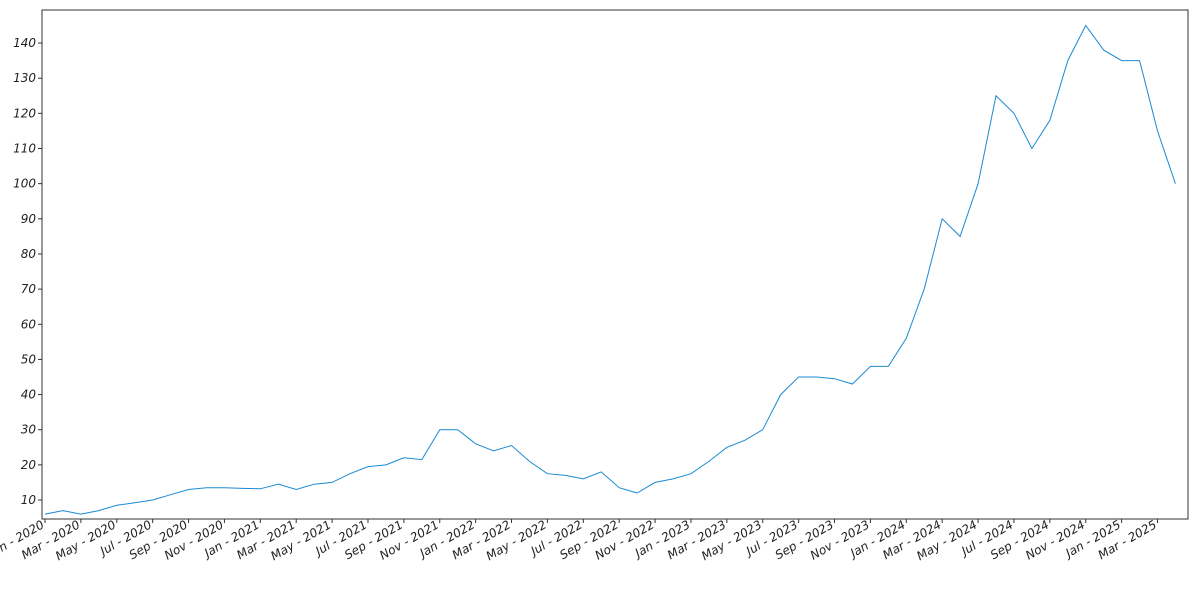 The image size is (1200, 600). Describe the element at coordinates (29, 324) in the screenshot. I see `y-tick-label: 60` at that location.